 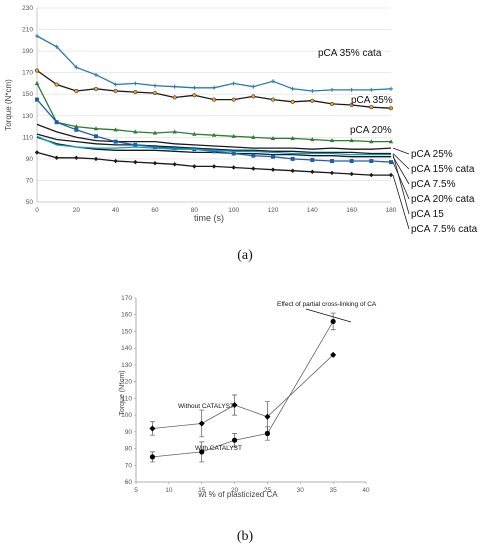 I want to click on chart-b-x-tick-label: 15, so click(x=202, y=490).